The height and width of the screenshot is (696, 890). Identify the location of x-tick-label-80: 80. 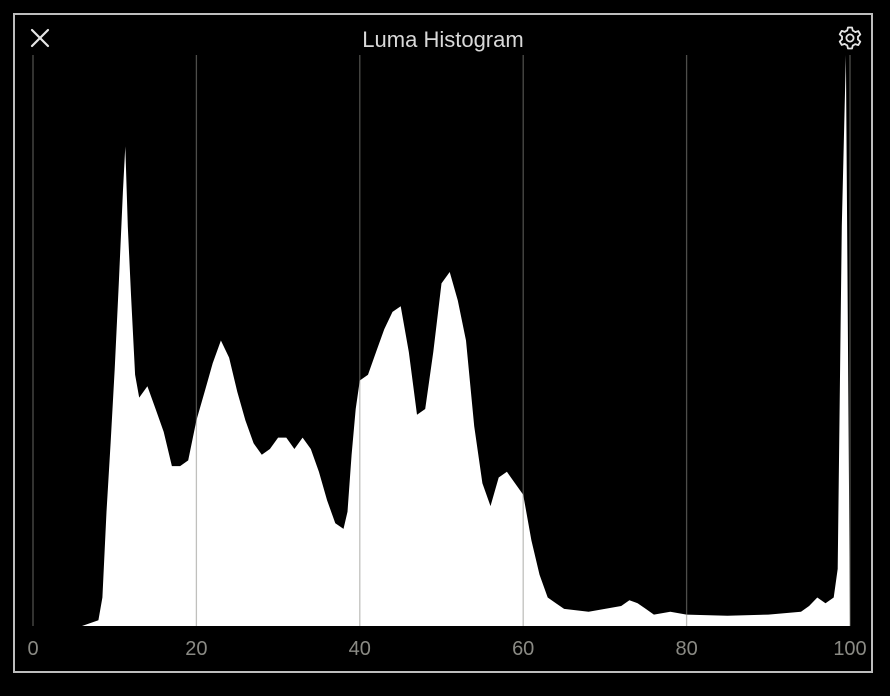
(686, 649).